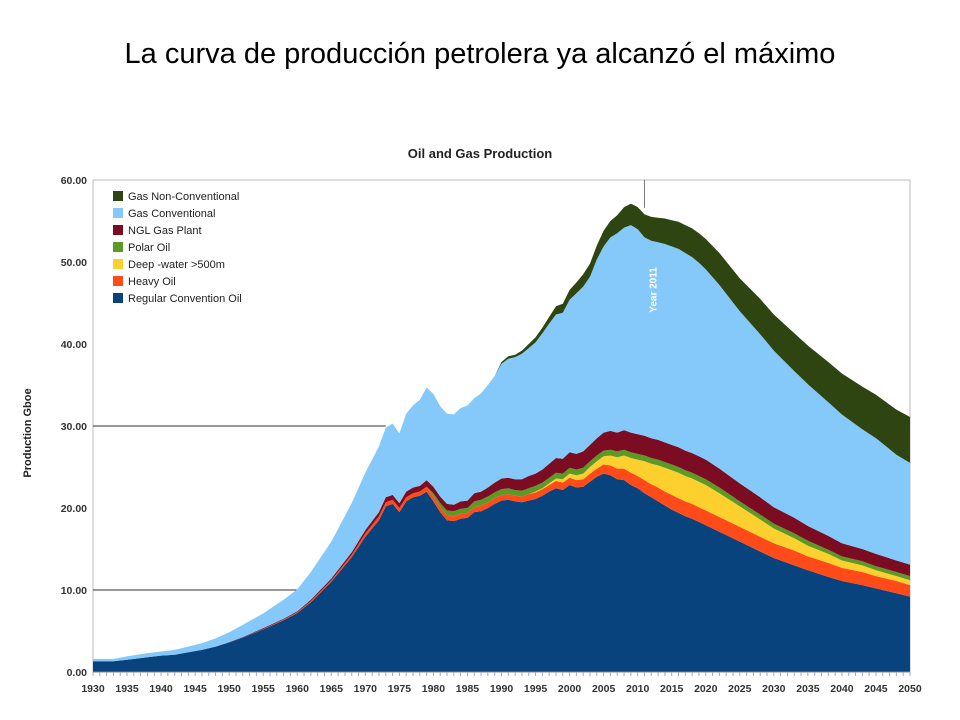 The width and height of the screenshot is (960, 720). What do you see at coordinates (229, 689) in the screenshot?
I see `x-tick-label: 1950` at bounding box center [229, 689].